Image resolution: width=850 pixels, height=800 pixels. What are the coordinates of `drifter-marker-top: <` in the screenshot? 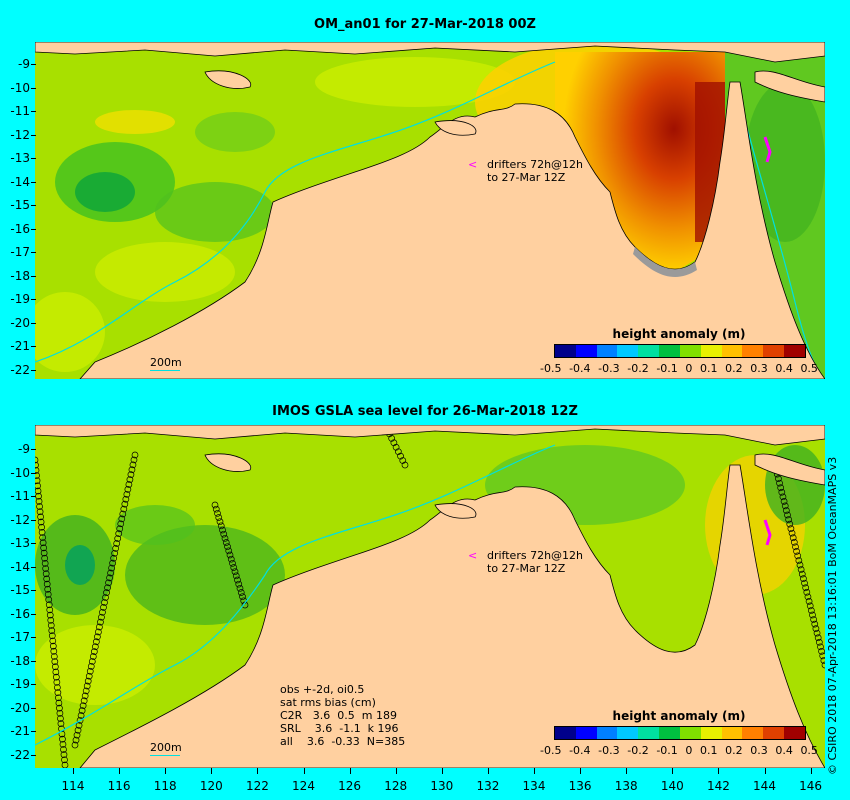 It's located at (472, 164).